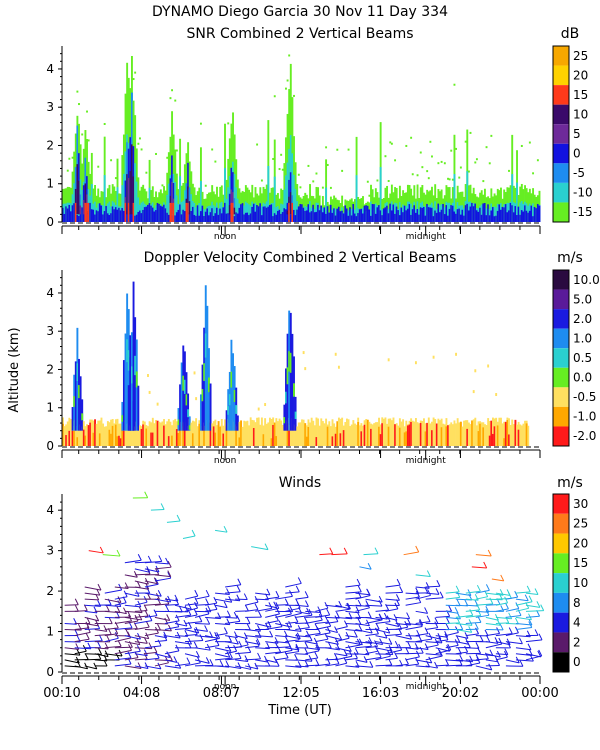 This screenshot has height=750, width=600. What do you see at coordinates (299, 34) in the screenshot?
I see `panel-title: SNR Combined 2 Vertical Beams` at bounding box center [299, 34].